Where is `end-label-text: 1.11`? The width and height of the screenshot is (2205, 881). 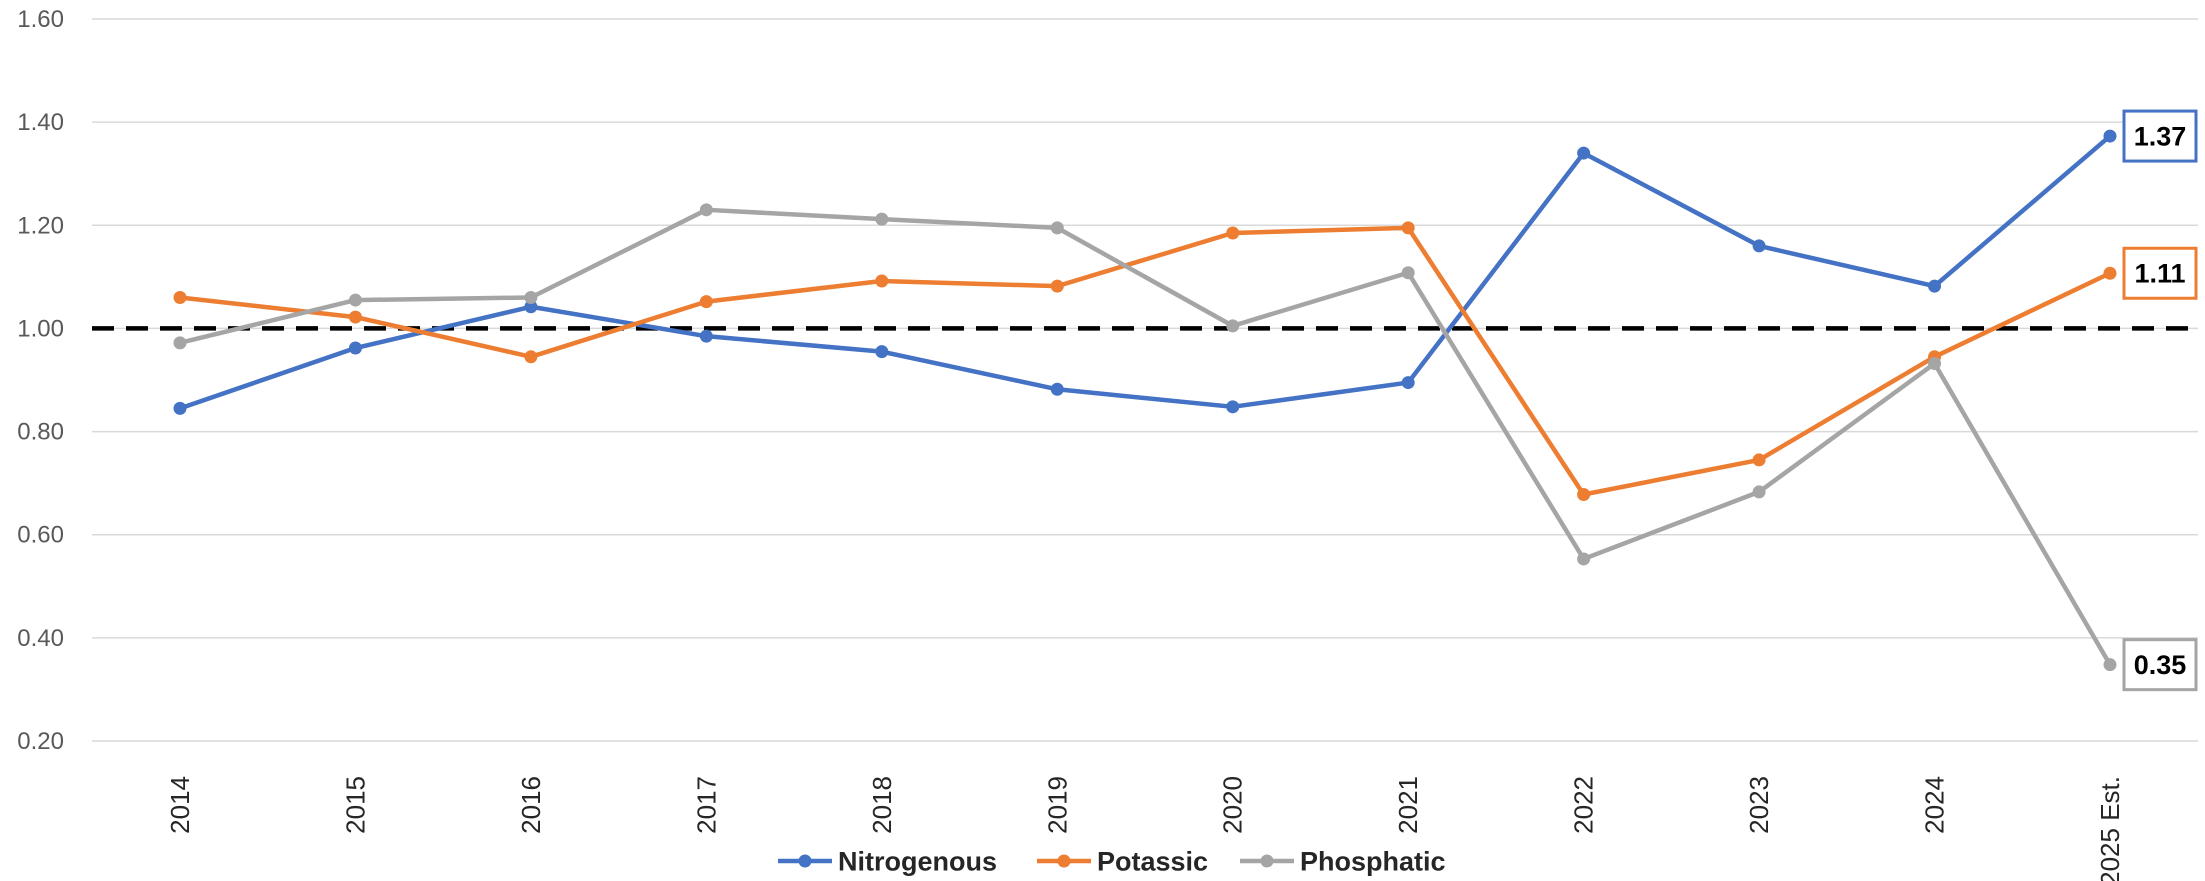
end-label-text: 1.11 is located at coordinates (2159, 274).